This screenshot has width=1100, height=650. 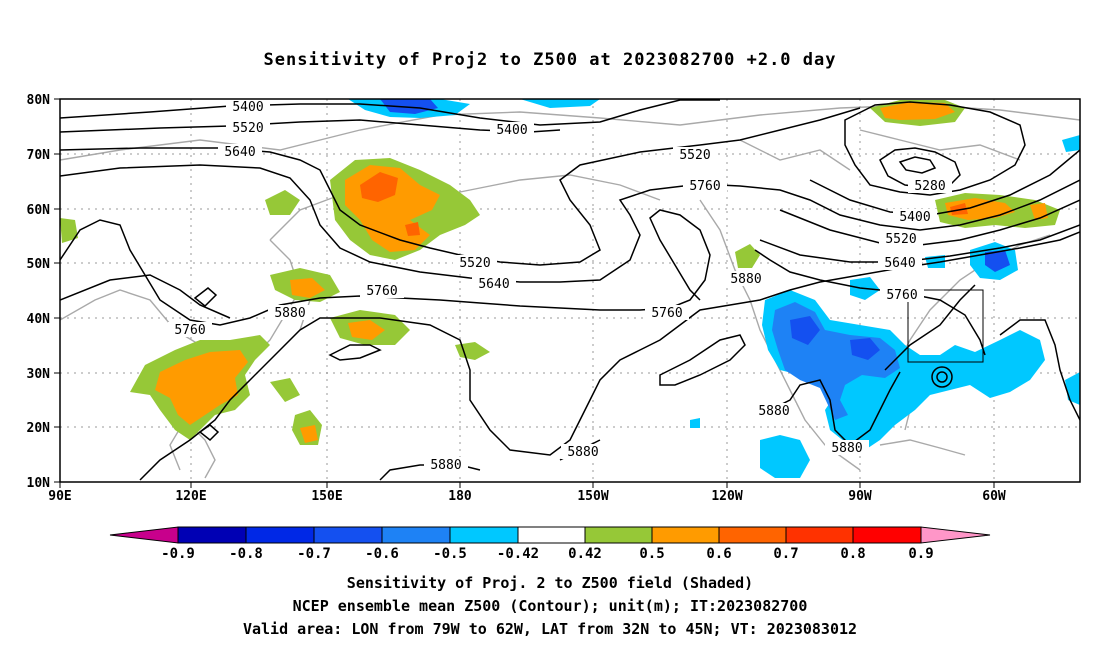 I want to click on svg-text: 5280, so click(x=929, y=186).